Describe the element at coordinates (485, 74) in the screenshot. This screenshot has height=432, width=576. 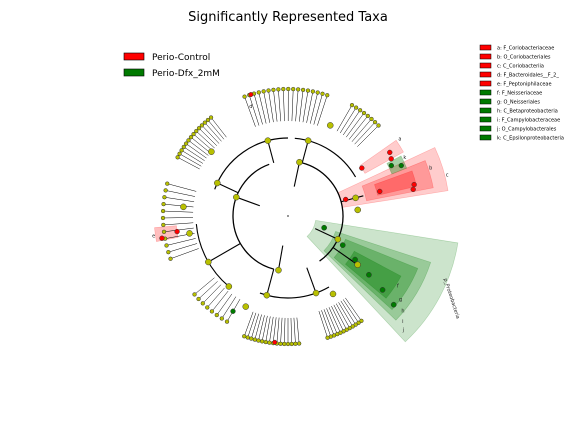
I see `key-swatch-d` at that location.